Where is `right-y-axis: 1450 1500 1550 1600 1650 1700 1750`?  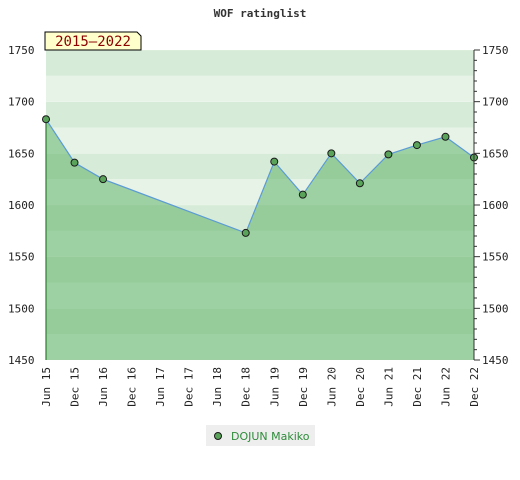 right-y-axis: 1450 1500 1550 1600 1650 1700 1750 is located at coordinates (491, 205).